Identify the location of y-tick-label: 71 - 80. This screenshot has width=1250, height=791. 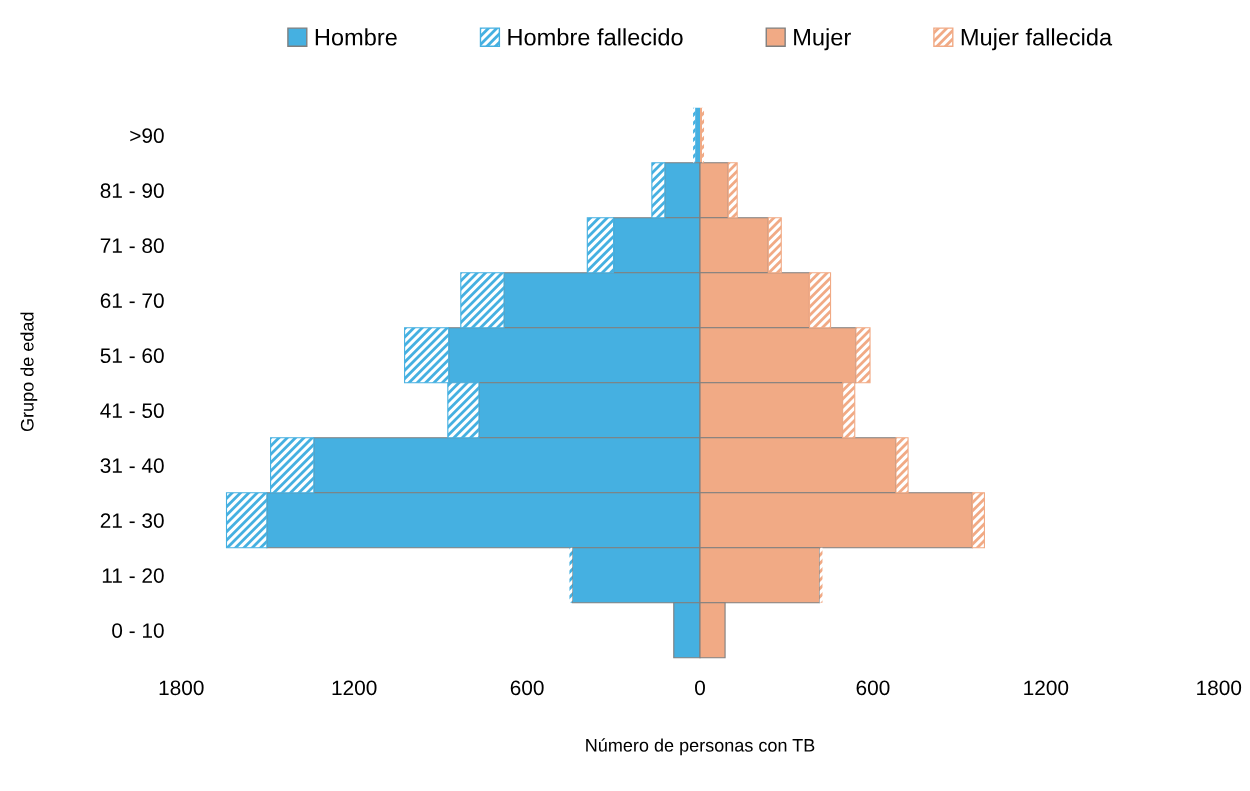
(132, 246).